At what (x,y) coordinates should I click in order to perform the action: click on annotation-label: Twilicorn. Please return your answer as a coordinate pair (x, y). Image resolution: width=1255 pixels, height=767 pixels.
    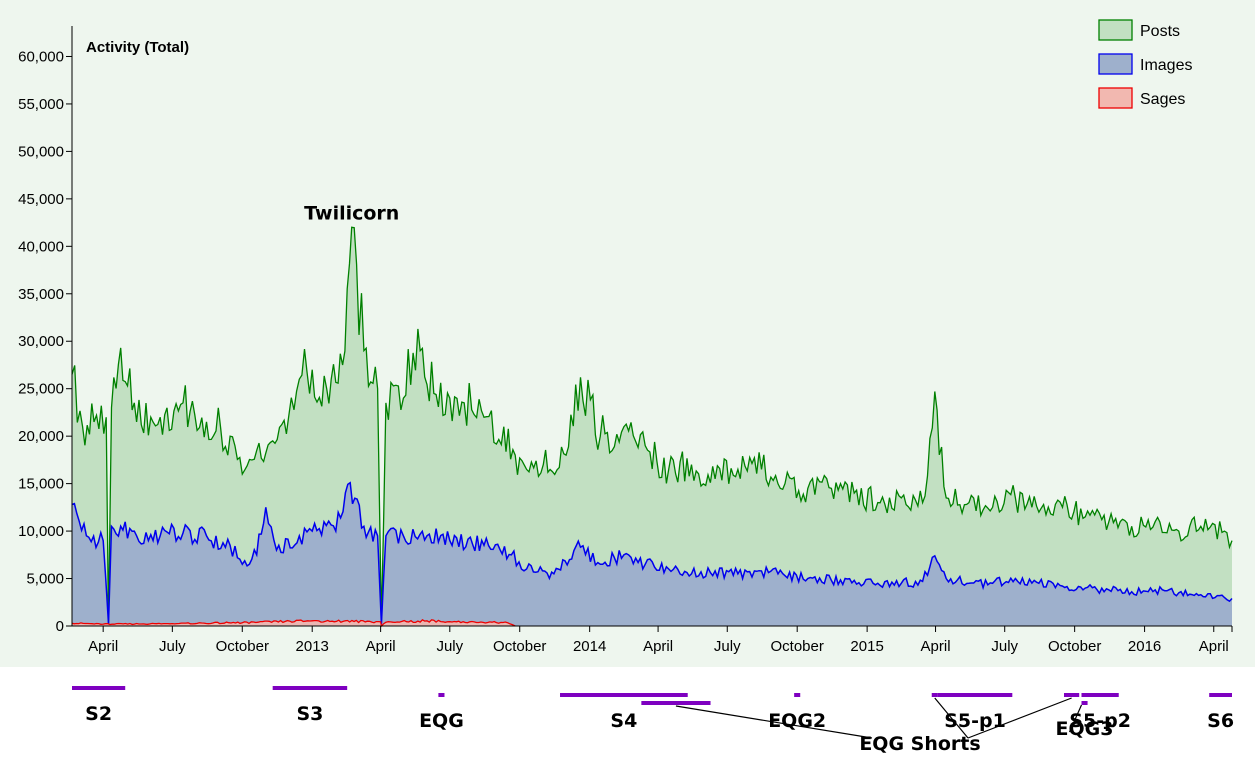
    Looking at the image, I should click on (351, 213).